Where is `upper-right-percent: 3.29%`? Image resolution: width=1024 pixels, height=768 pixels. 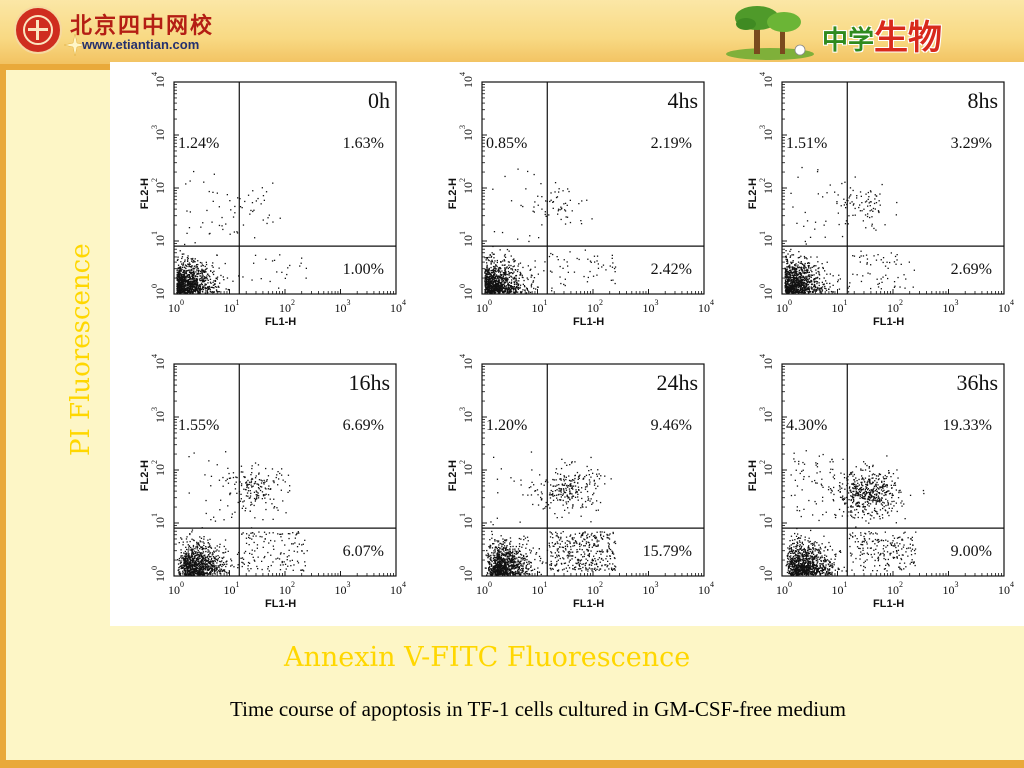 upper-right-percent: 3.29% is located at coordinates (971, 143).